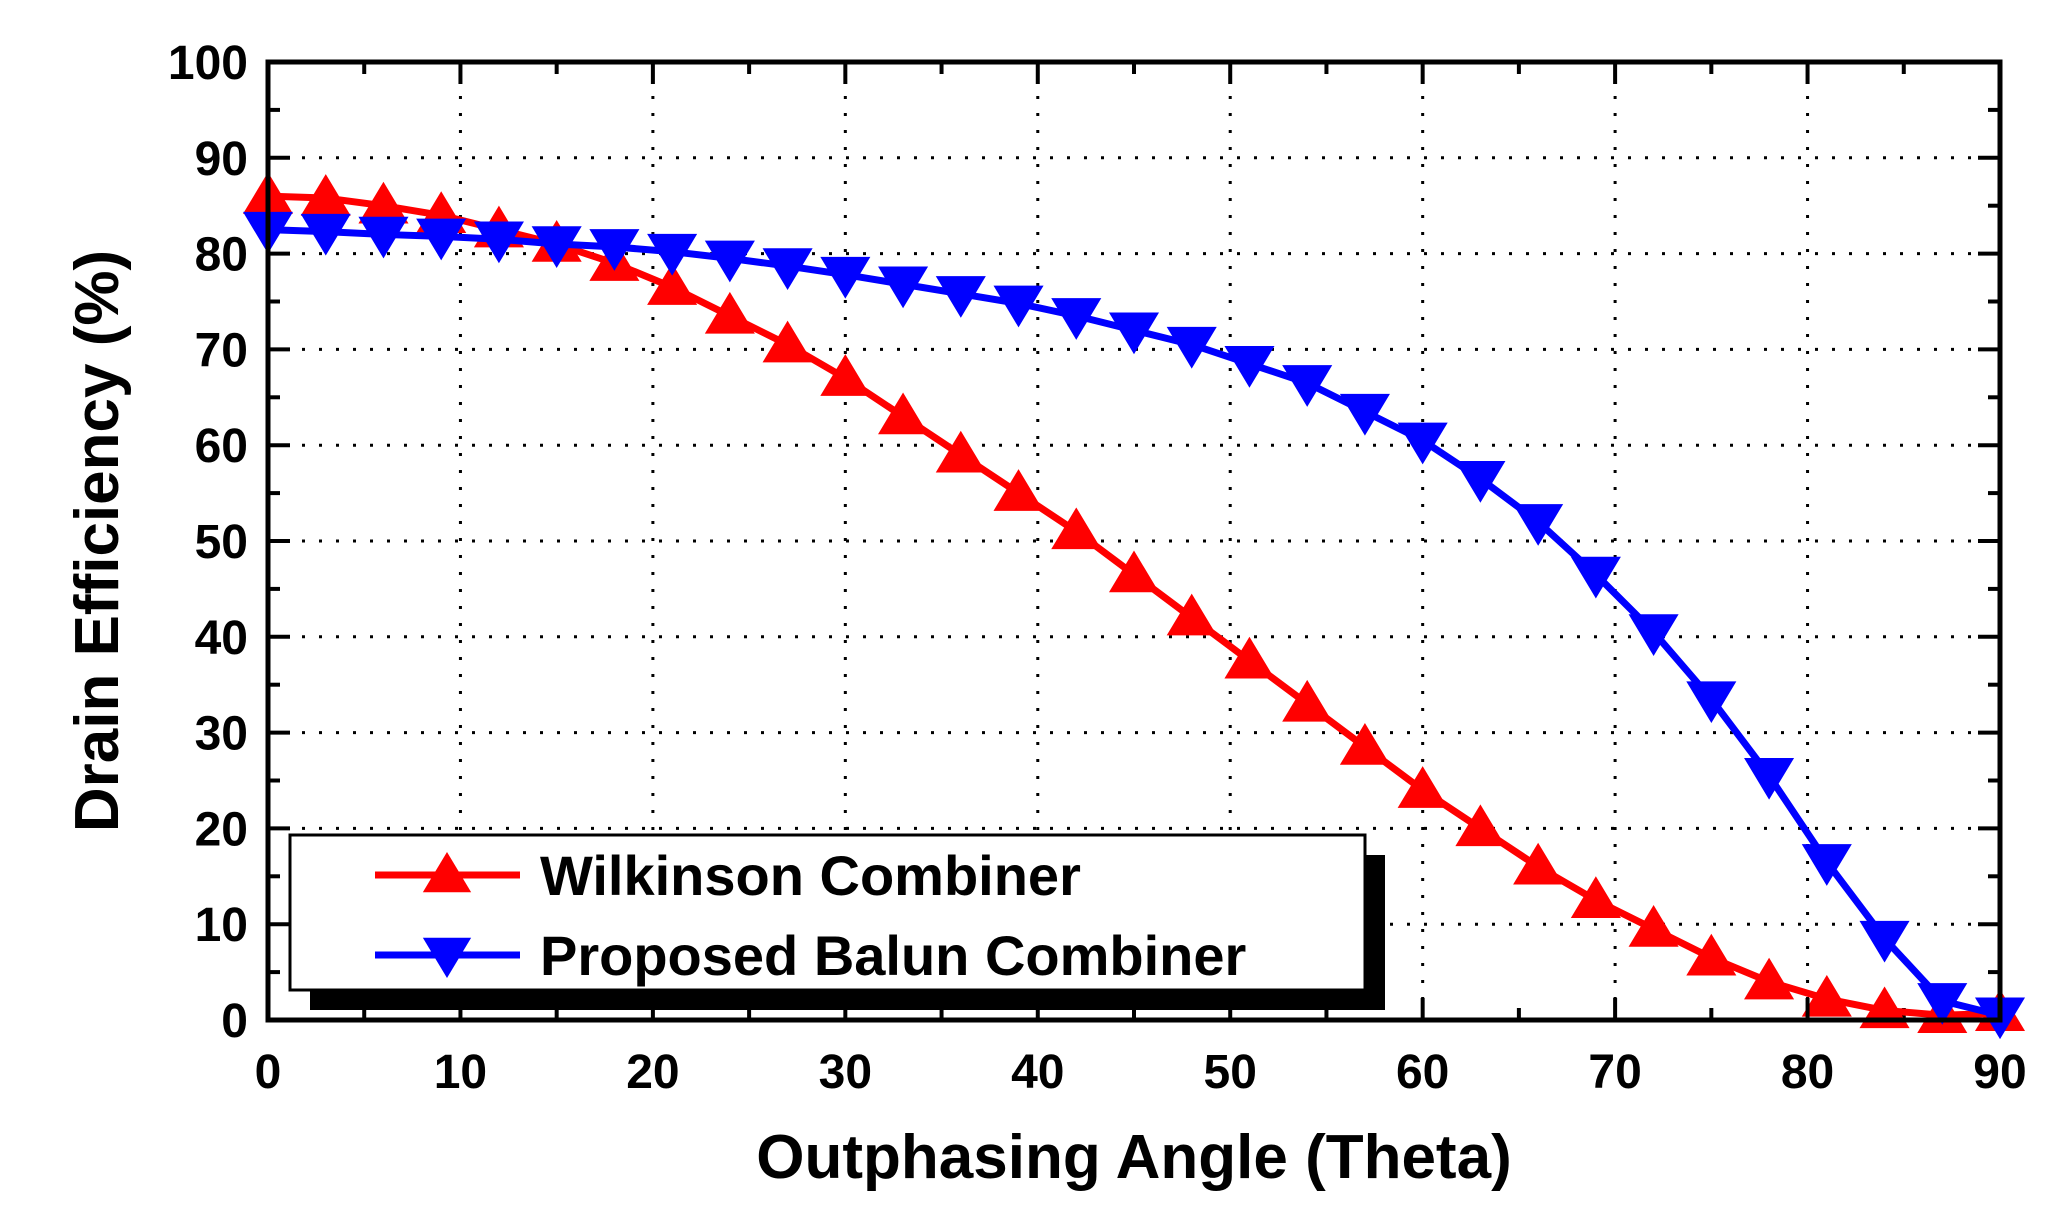  What do you see at coordinates (1422, 1072) in the screenshot?
I see `x-tick-label: 60` at bounding box center [1422, 1072].